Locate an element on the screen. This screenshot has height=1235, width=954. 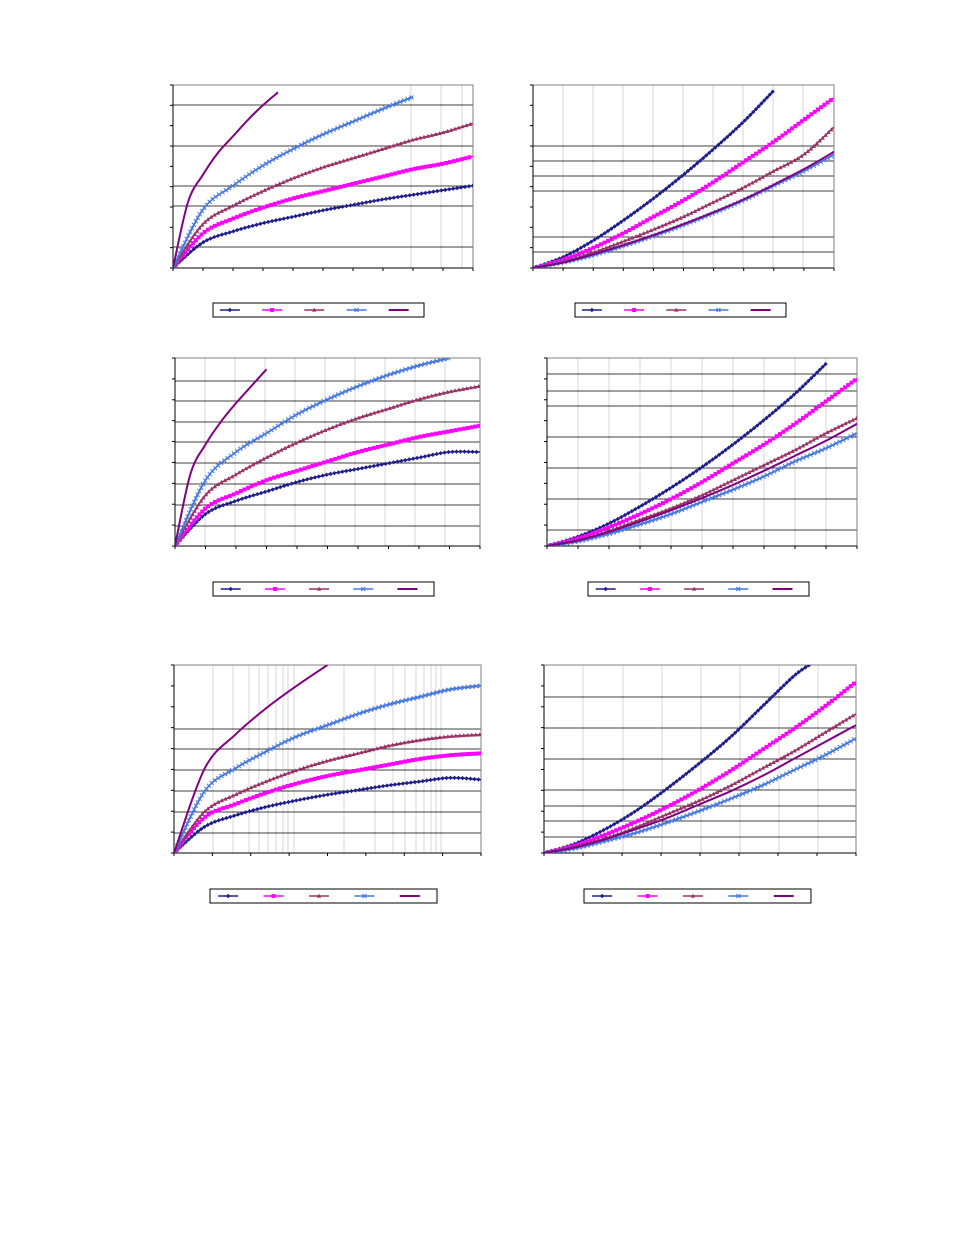
chart-middle-right is located at coordinates (701, 453).